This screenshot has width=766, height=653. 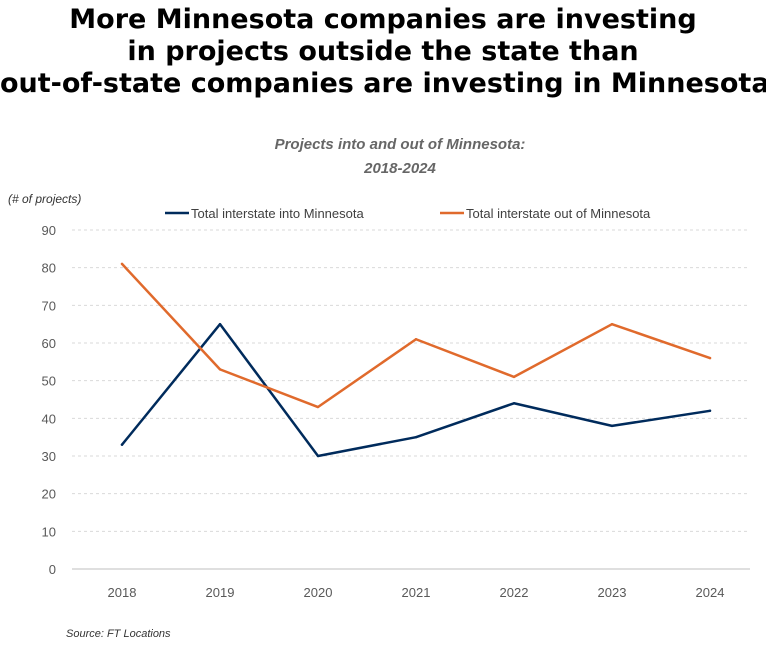 I want to click on y-tick-label: 30, so click(x=49, y=456).